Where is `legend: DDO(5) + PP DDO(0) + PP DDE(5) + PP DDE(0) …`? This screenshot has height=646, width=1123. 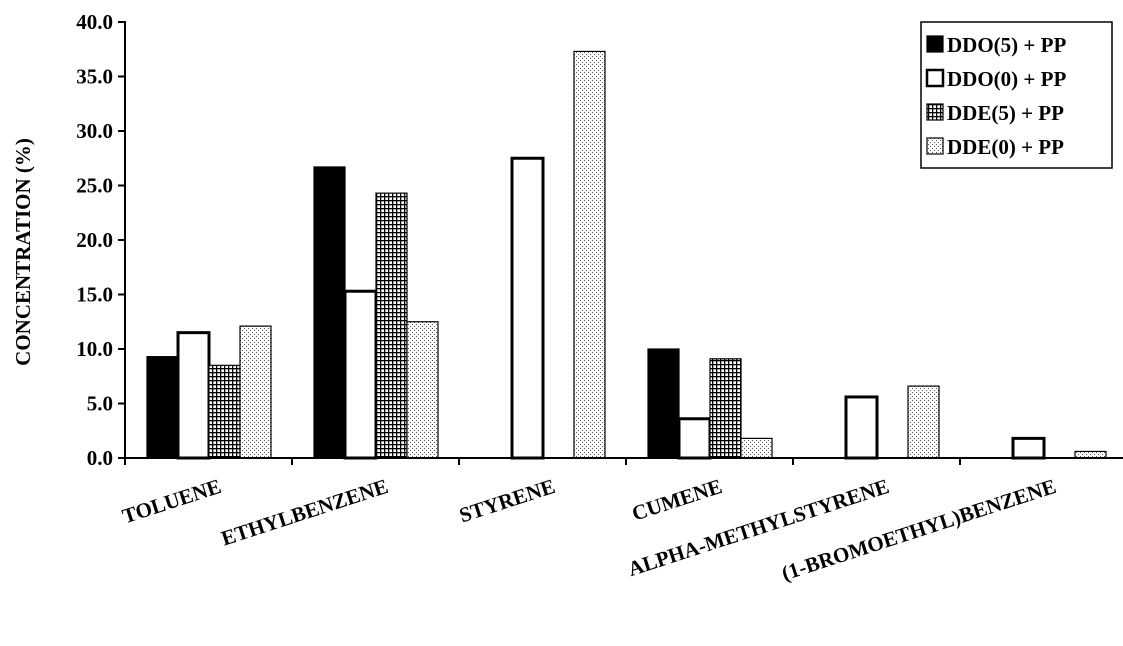 legend: DDO(5) + PP DDO(0) + PP DDE(5) + PP DDE(0) … is located at coordinates (1016, 95).